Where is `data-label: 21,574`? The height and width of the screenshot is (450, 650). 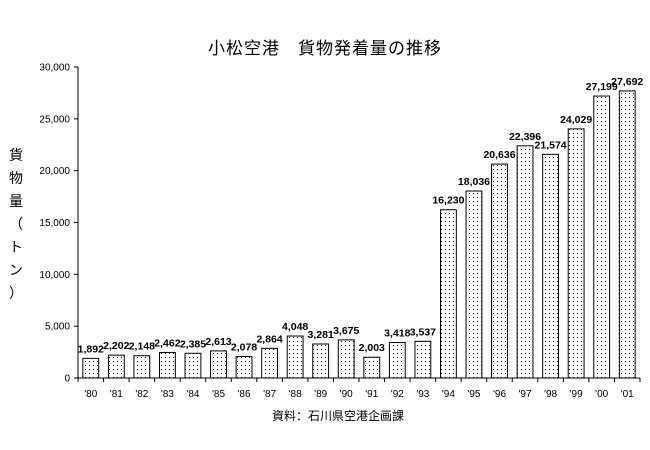 data-label: 21,574 is located at coordinates (551, 145).